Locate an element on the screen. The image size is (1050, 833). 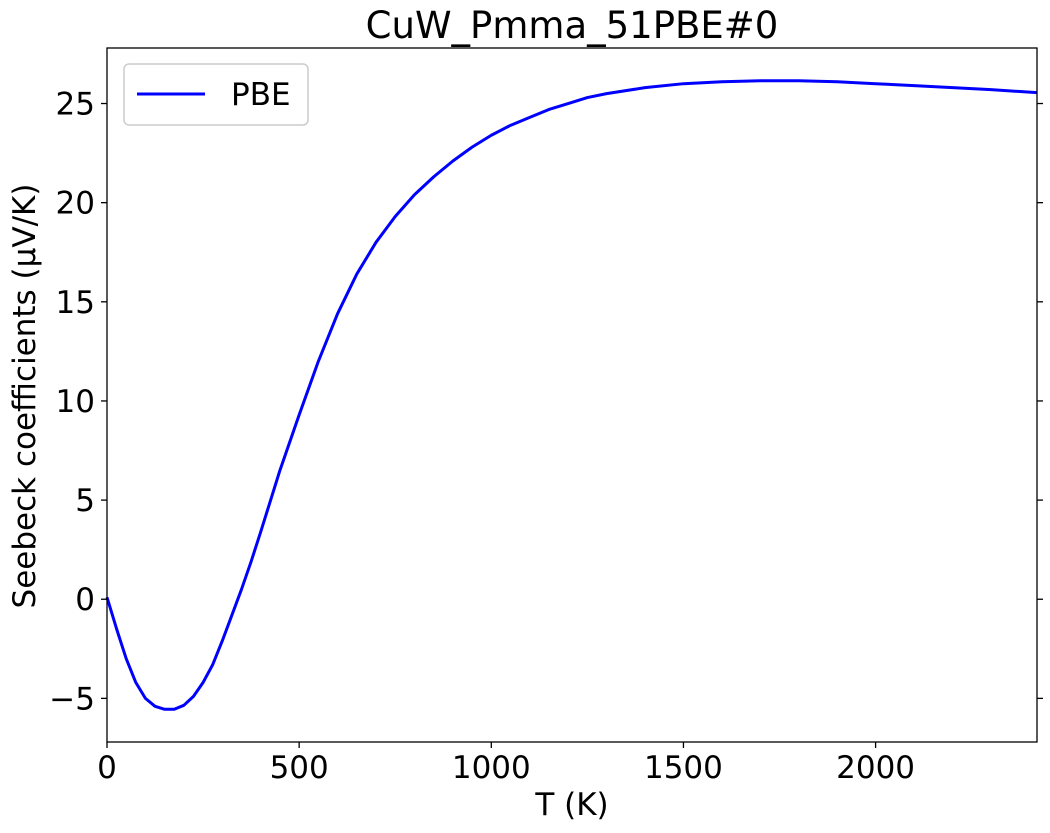
y-tick-label: −5 is located at coordinates (72, 699).